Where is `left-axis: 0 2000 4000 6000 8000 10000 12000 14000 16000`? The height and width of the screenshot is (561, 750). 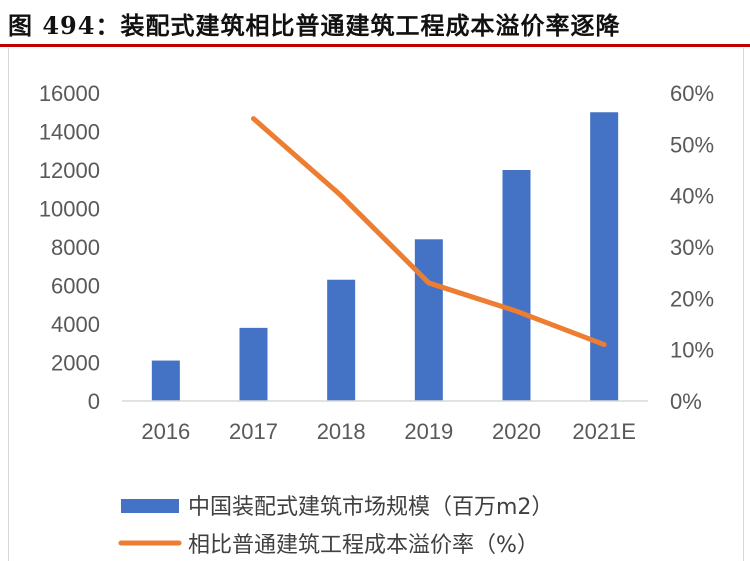
left-axis: 0 2000 4000 6000 8000 10000 12000 14000 16000 is located at coordinates (69, 247).